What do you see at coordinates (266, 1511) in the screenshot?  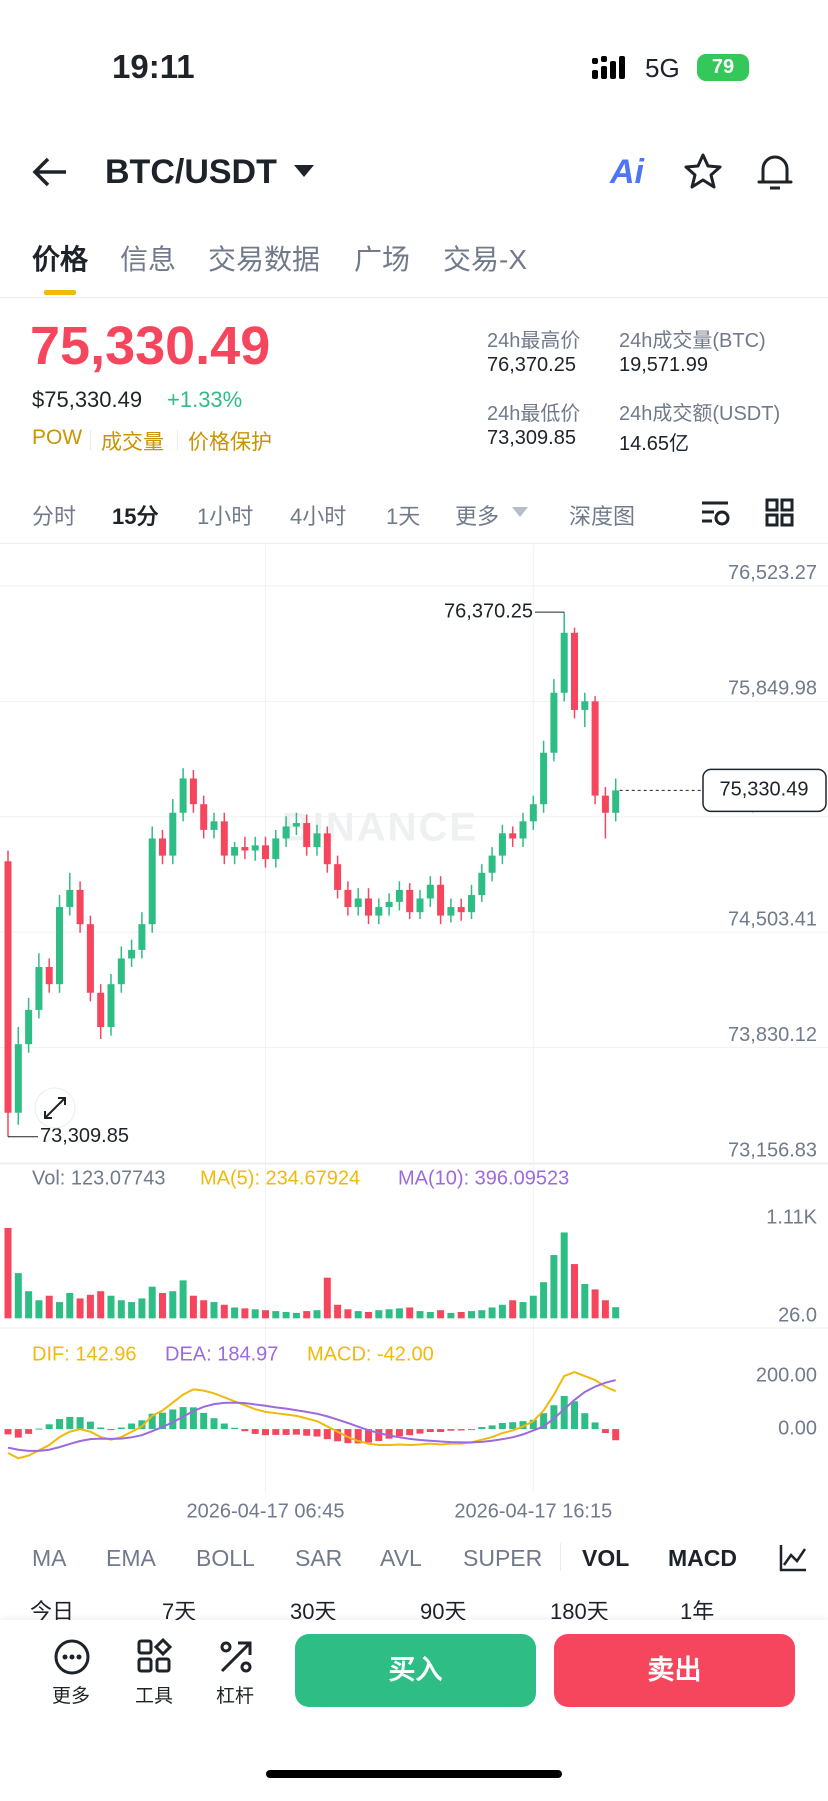 I see `x-tick-label: 2026-04-17 06:45` at bounding box center [266, 1511].